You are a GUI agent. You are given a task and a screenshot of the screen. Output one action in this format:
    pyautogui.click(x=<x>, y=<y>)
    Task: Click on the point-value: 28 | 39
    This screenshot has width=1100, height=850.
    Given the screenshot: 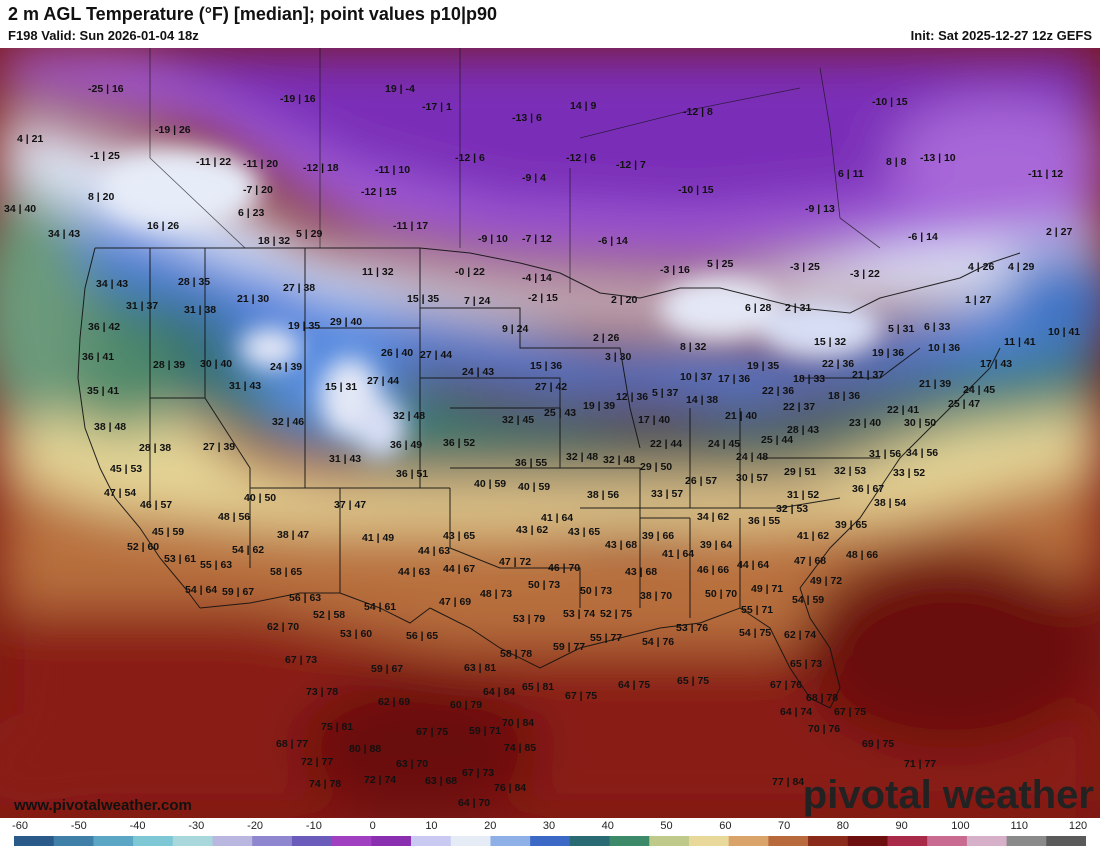 What is the action you would take?
    pyautogui.click(x=169, y=365)
    